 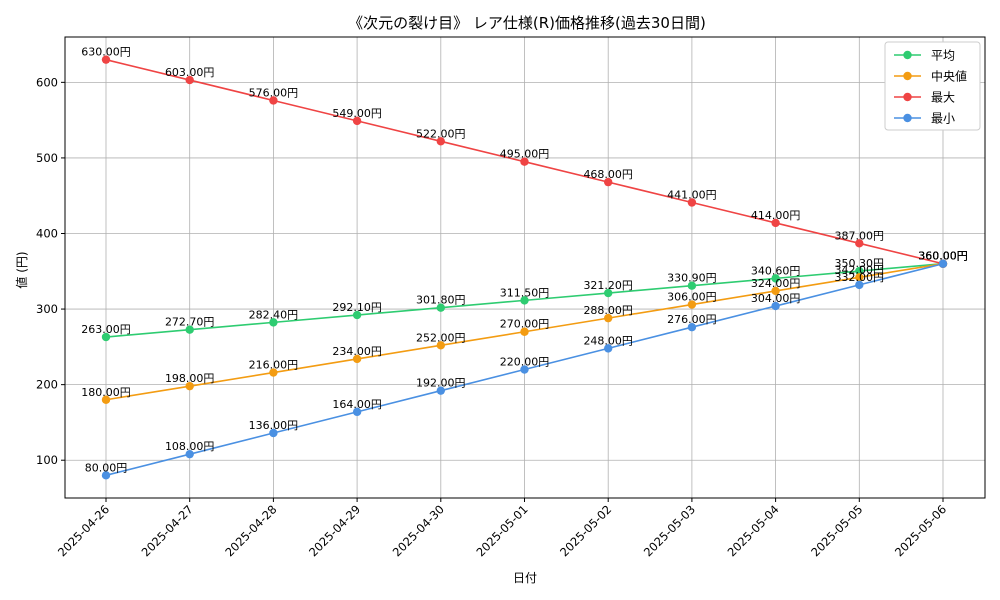 What do you see at coordinates (608, 310) in the screenshot?
I see `data-label: 288.00円` at bounding box center [608, 310].